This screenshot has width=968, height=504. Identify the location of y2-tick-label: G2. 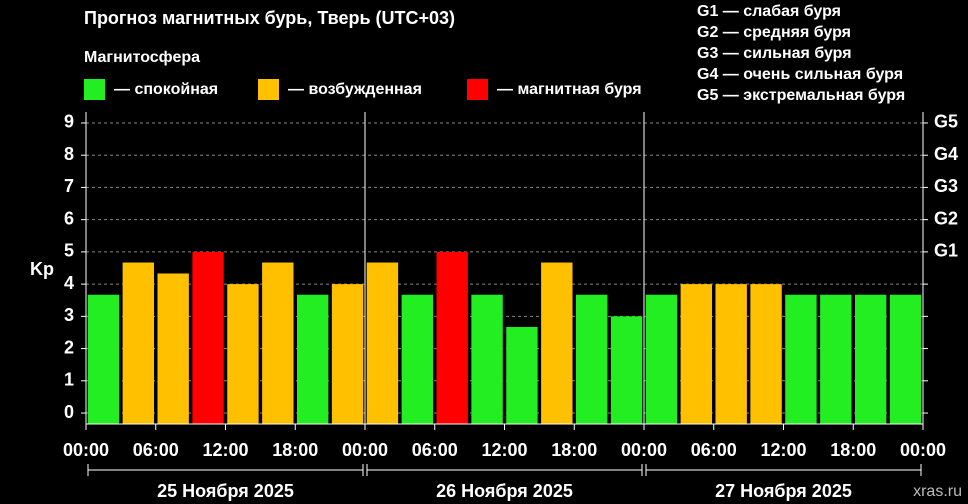
(946, 218).